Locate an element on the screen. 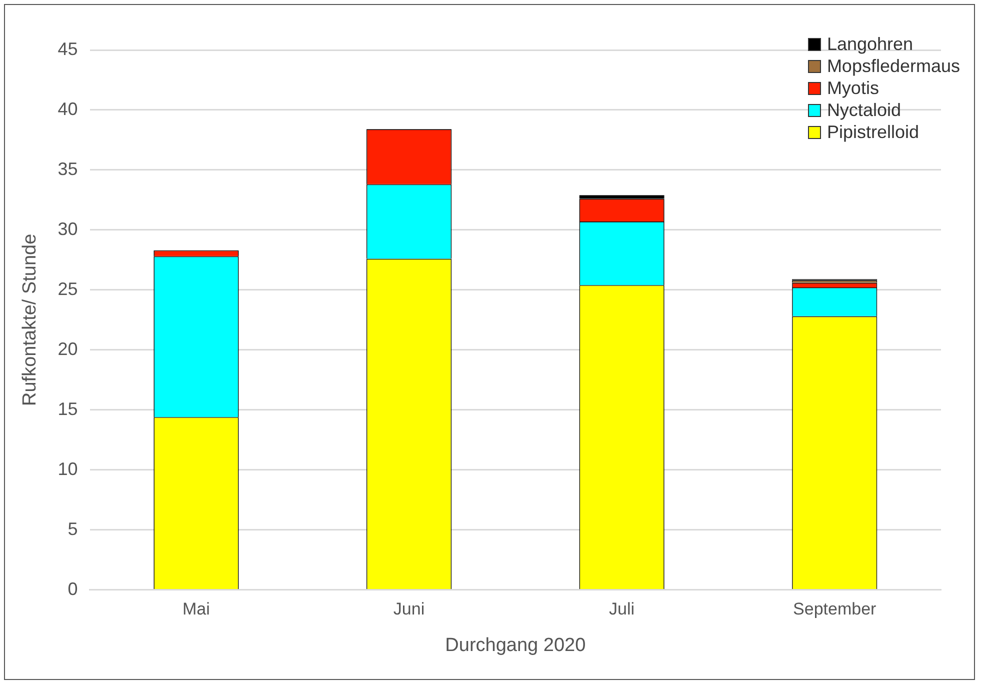 This screenshot has width=981, height=686. x-tick-label: Juni is located at coordinates (409, 609).